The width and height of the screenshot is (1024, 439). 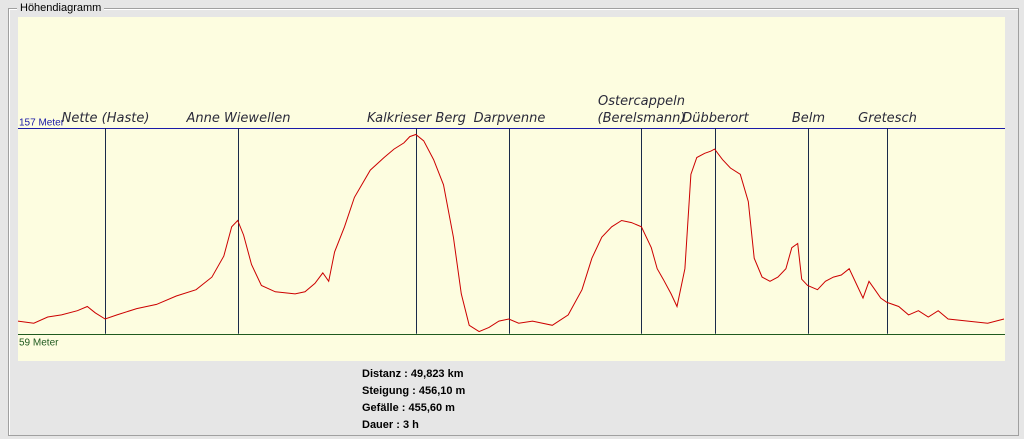 I want to click on stat-row-distance: Distanz : 49,823 km, so click(x=413, y=374).